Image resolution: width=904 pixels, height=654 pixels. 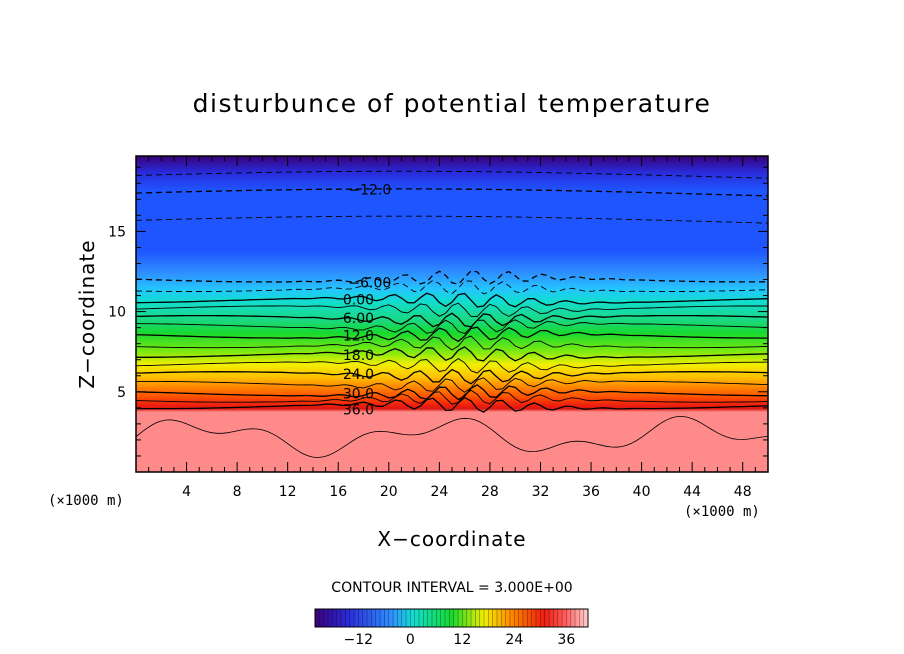 What do you see at coordinates (121, 393) in the screenshot?
I see `y-tick-label: 5` at bounding box center [121, 393].